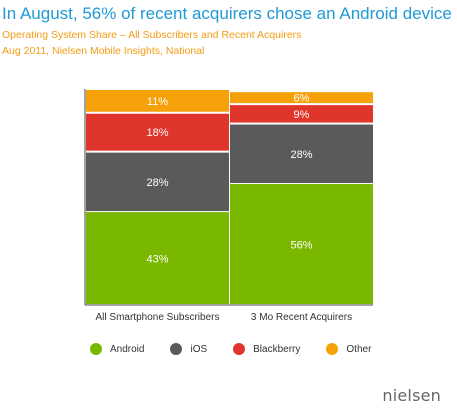 The height and width of the screenshot is (410, 457). I want to click on legend-label-other: Other, so click(359, 349).